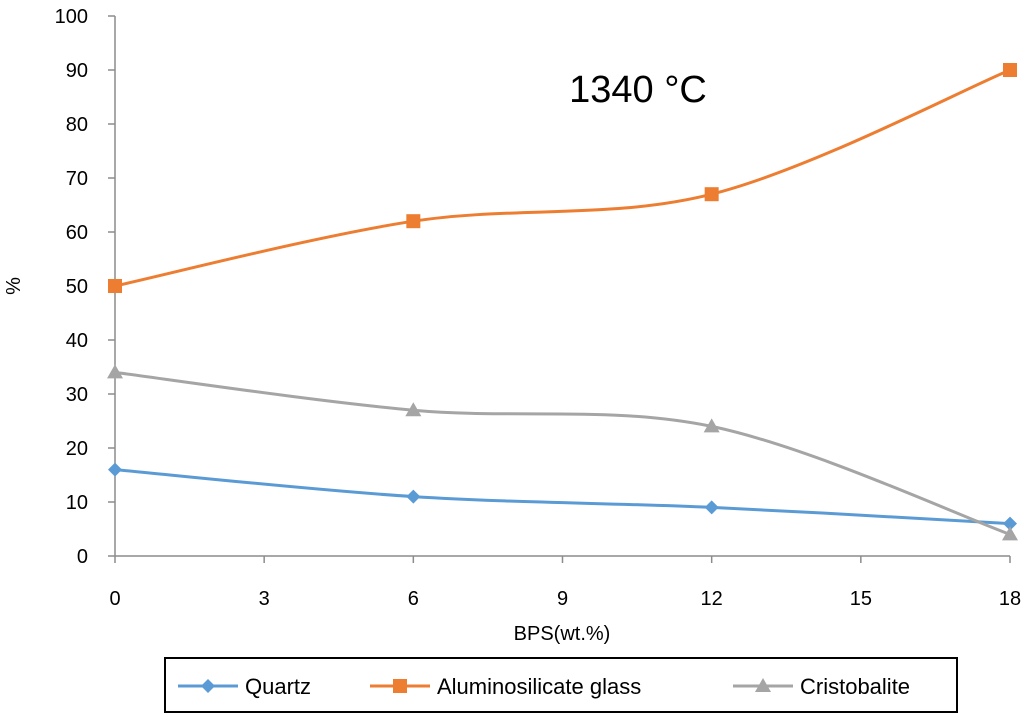 The height and width of the screenshot is (714, 1024). What do you see at coordinates (77, 395) in the screenshot?
I see `y-tick-label: 30` at bounding box center [77, 395].